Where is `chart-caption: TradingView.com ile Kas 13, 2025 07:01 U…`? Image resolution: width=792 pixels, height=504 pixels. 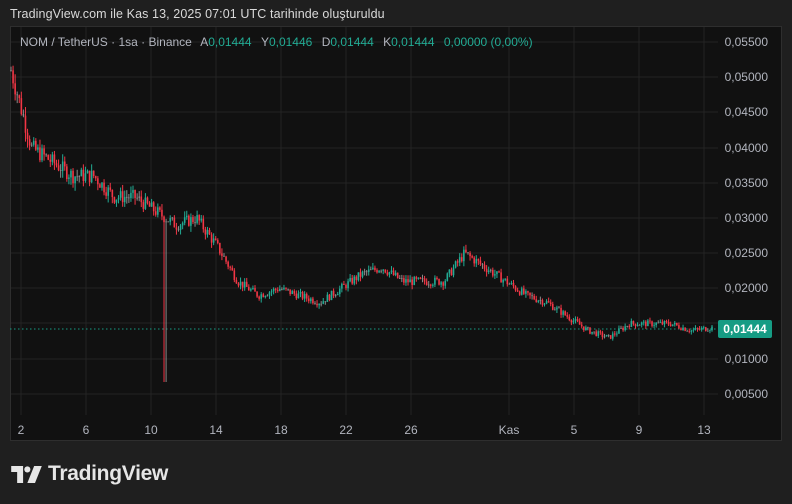
chart-caption: TradingView.com ile Kas 13, 2025 07:01 U… is located at coordinates (197, 14).